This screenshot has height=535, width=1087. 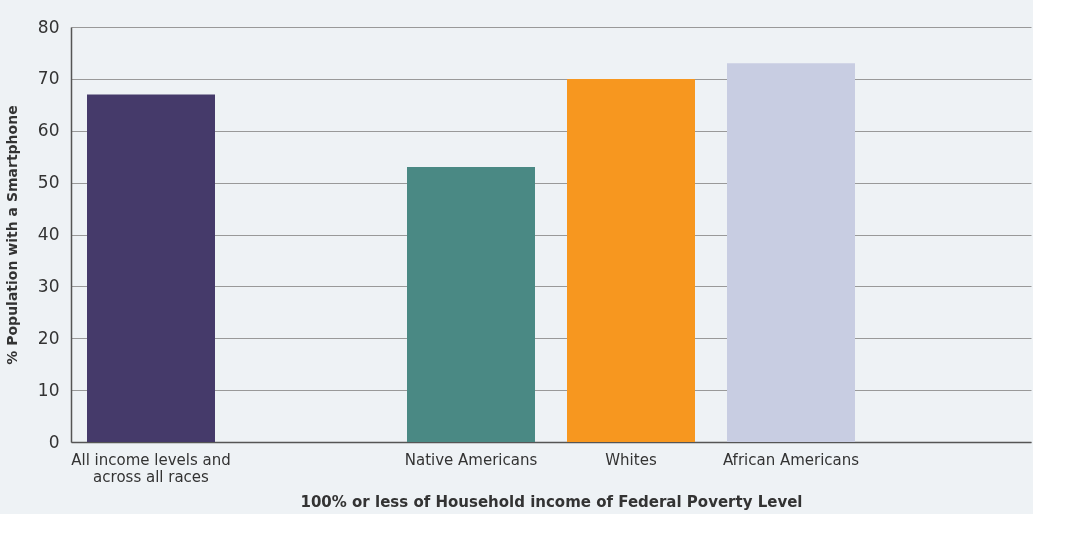 What do you see at coordinates (11, 235) in the screenshot?
I see `y-axis-title: % Population with a Smartphone` at bounding box center [11, 235].